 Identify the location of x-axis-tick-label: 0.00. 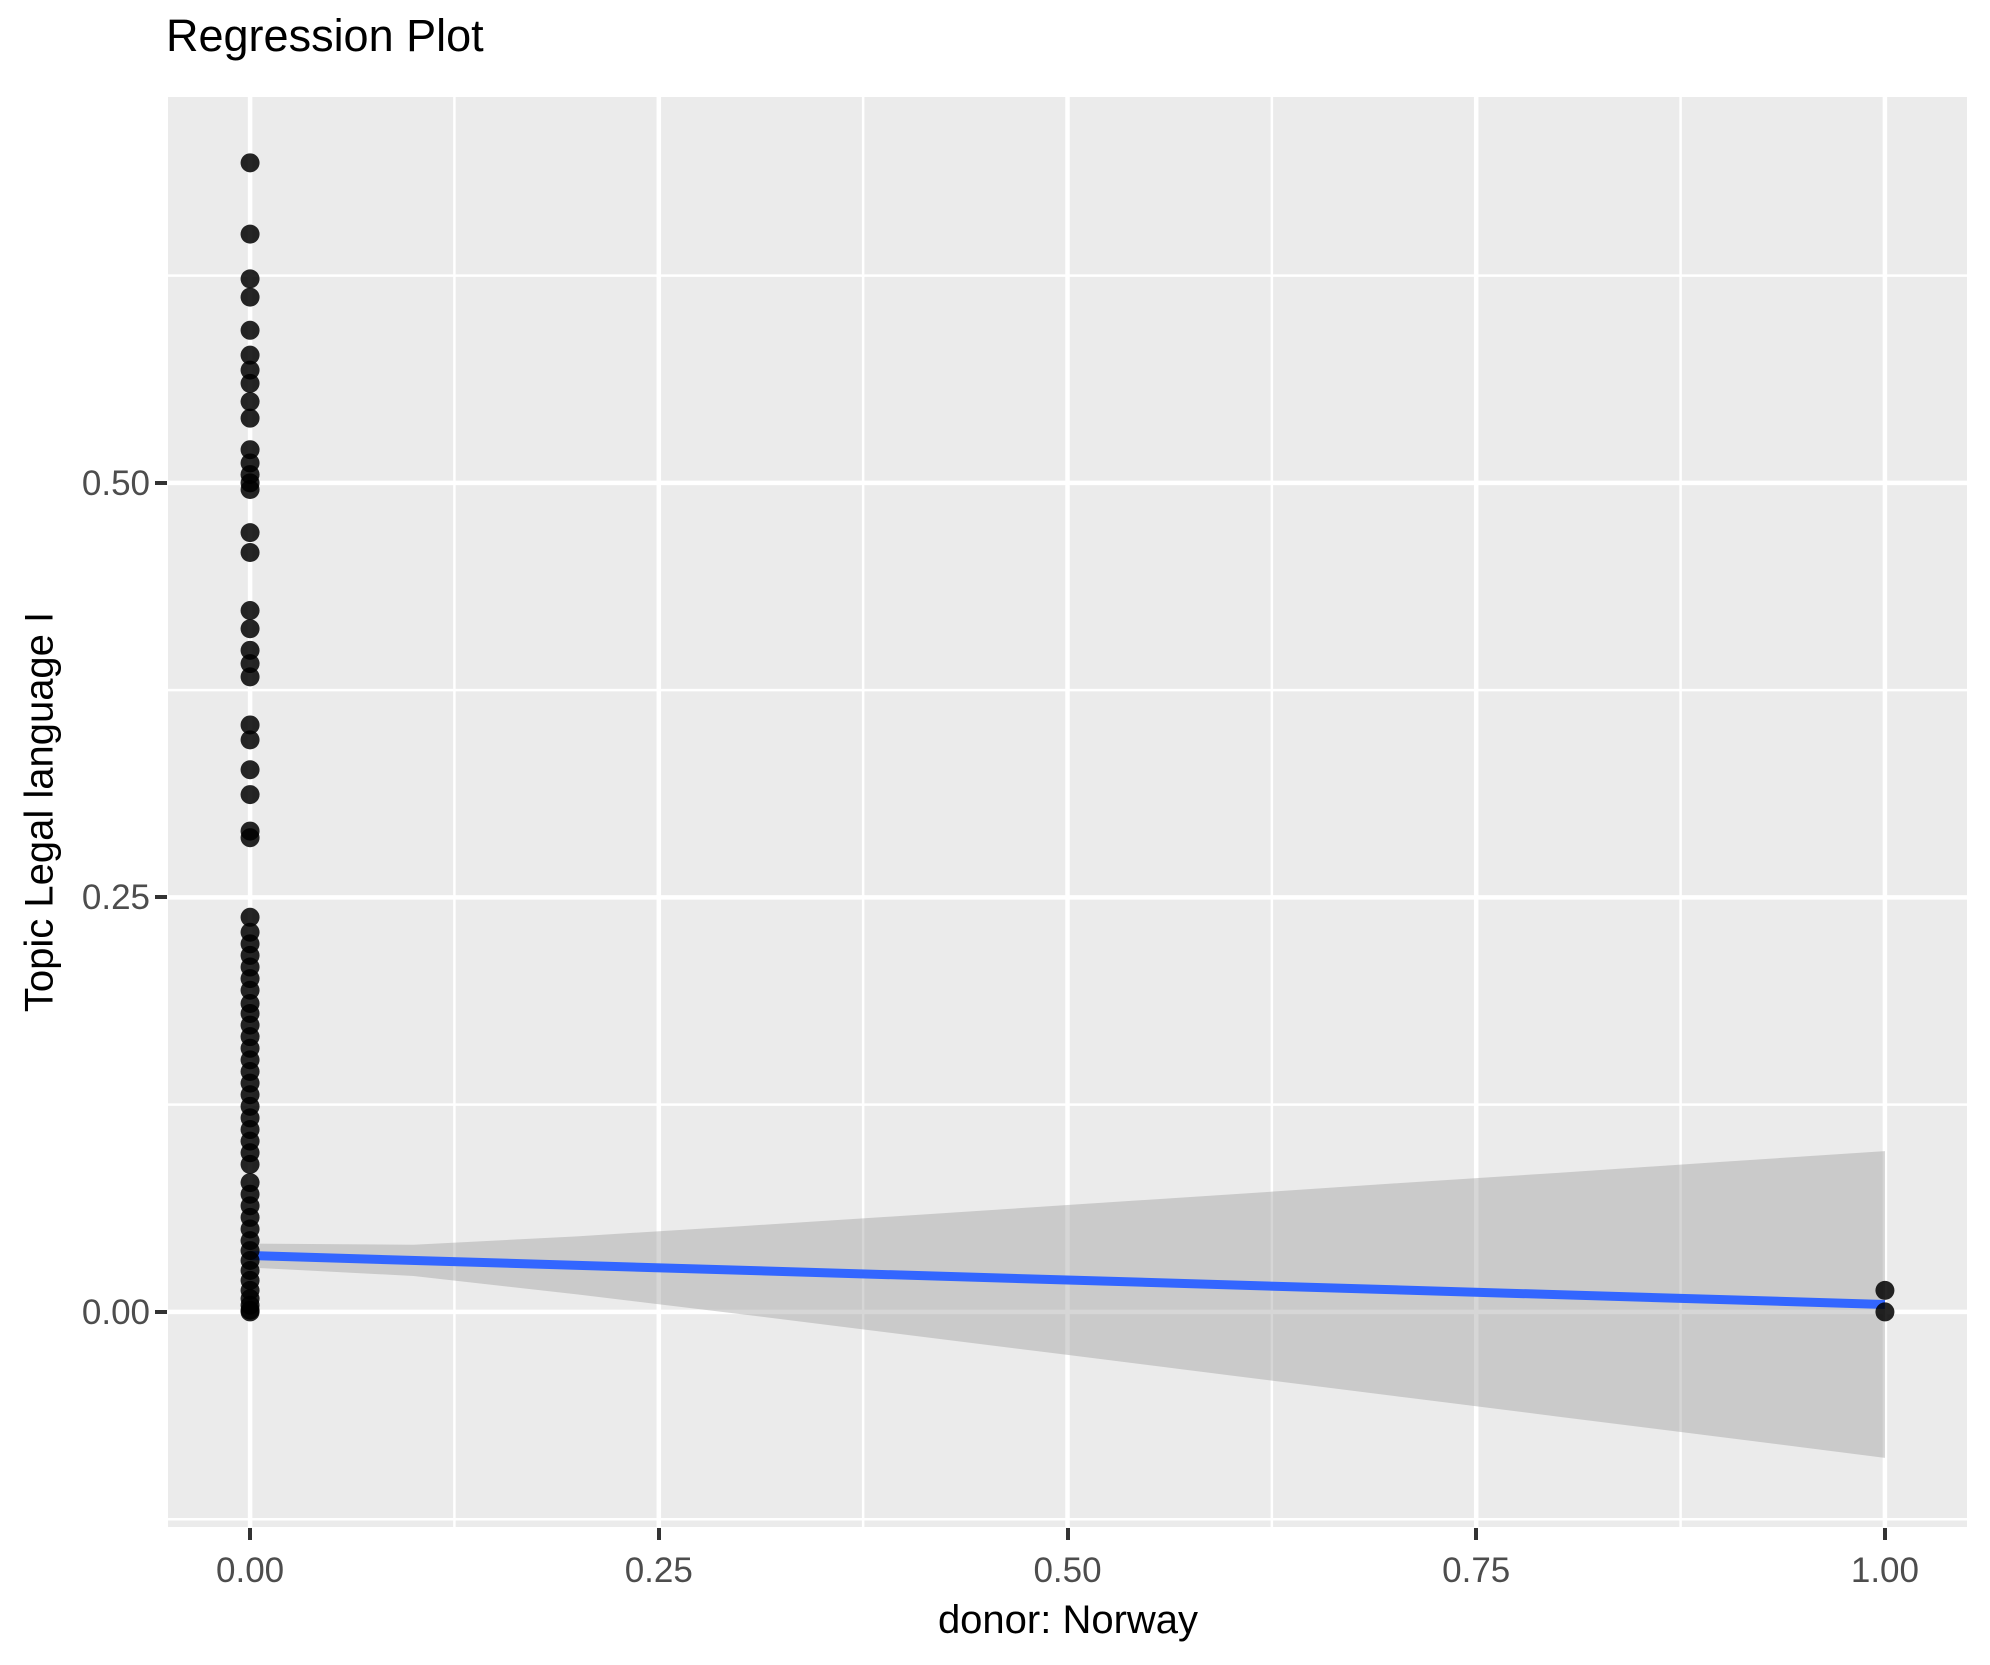
(250, 1570).